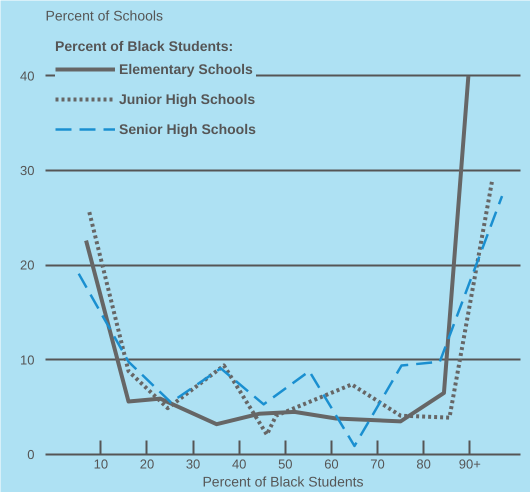 The height and width of the screenshot is (492, 530). What do you see at coordinates (187, 99) in the screenshot?
I see `legend-label: Junior High Schools` at bounding box center [187, 99].